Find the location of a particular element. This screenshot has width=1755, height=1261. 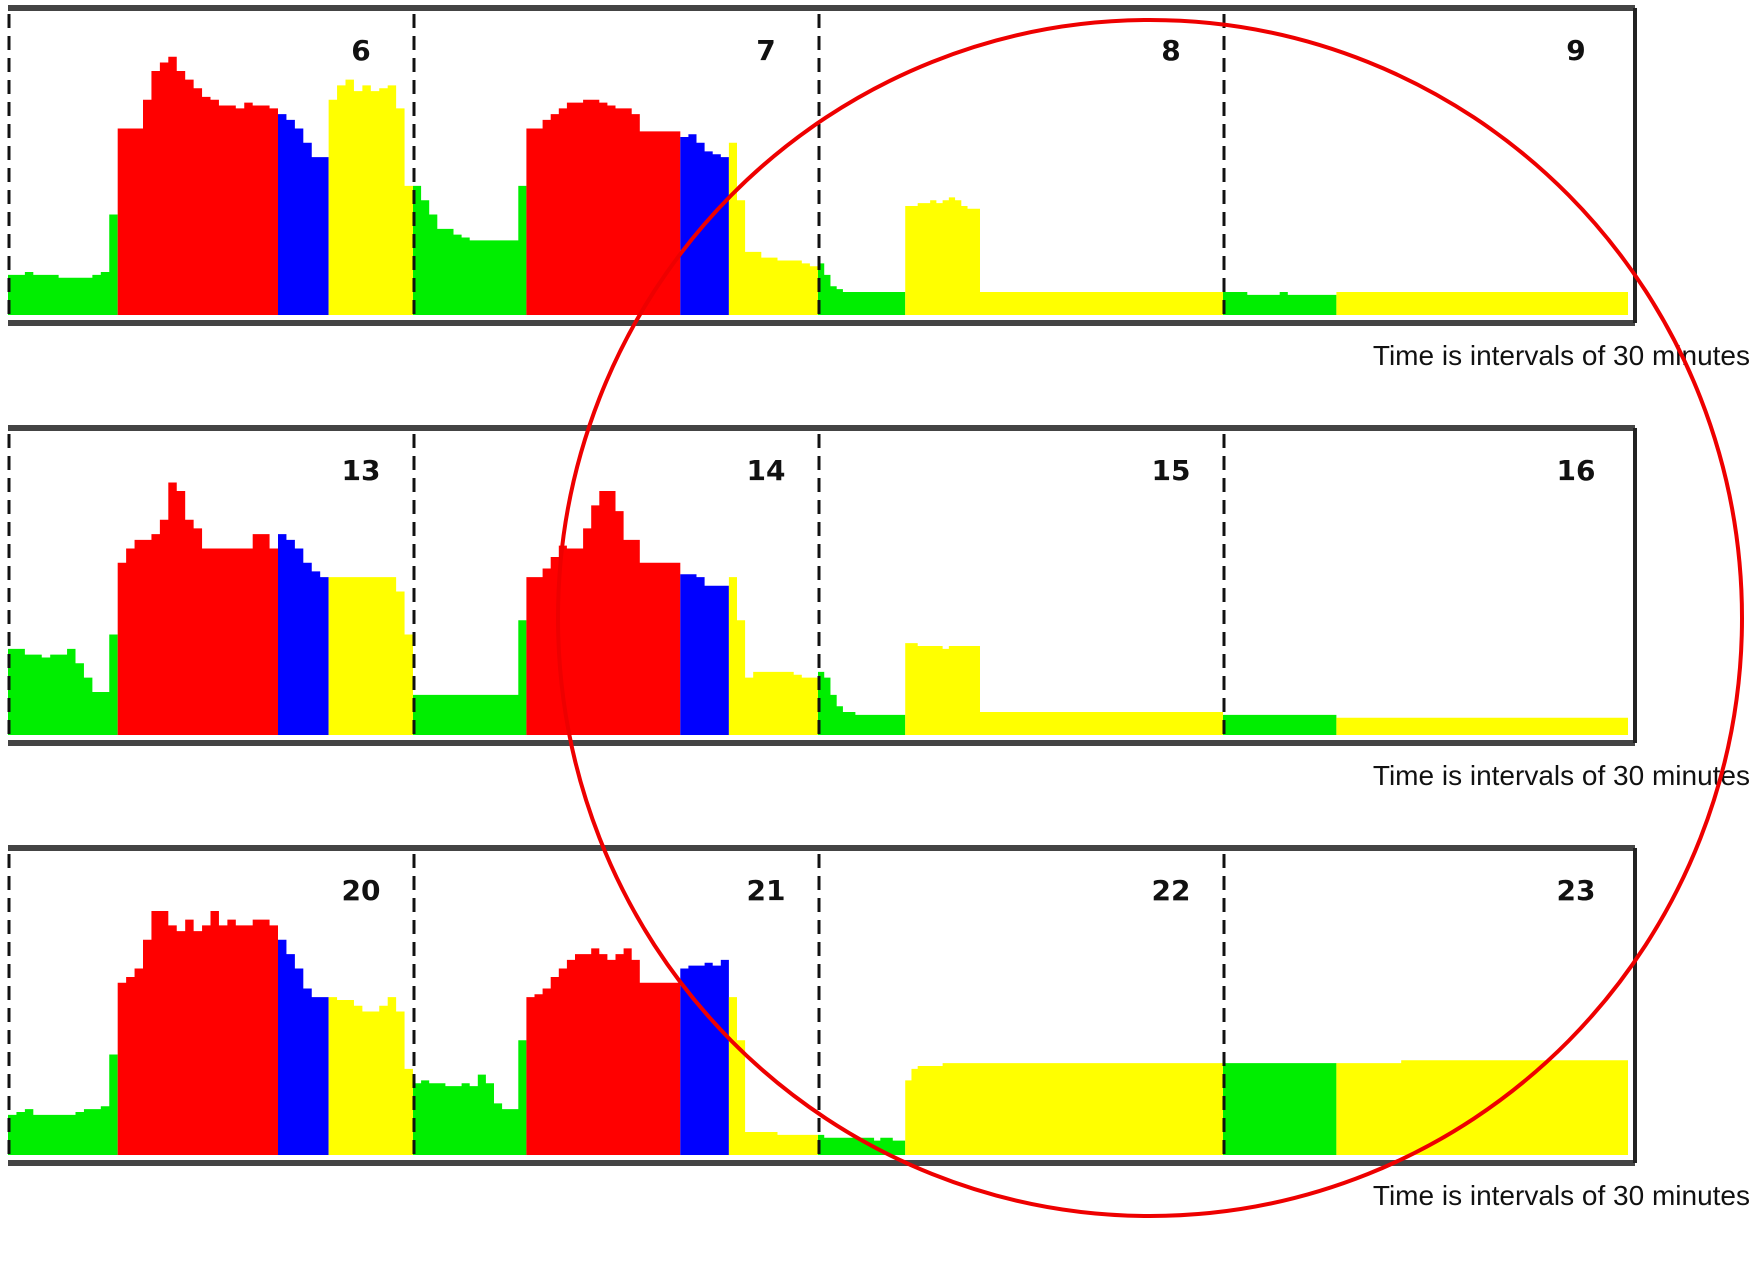

day-label: 6 is located at coordinates (360, 50).